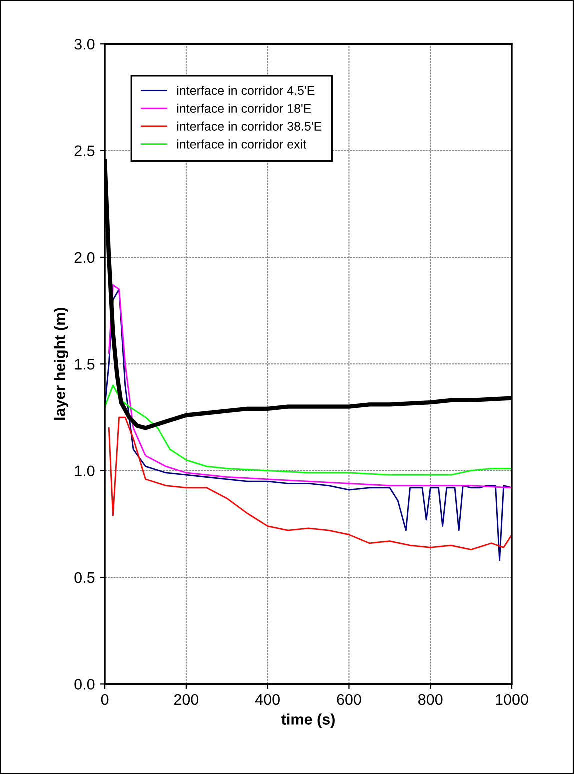 Image resolution: width=574 pixels, height=774 pixels. Describe the element at coordinates (308, 721) in the screenshot. I see `x-axis-title: time (s)` at that location.